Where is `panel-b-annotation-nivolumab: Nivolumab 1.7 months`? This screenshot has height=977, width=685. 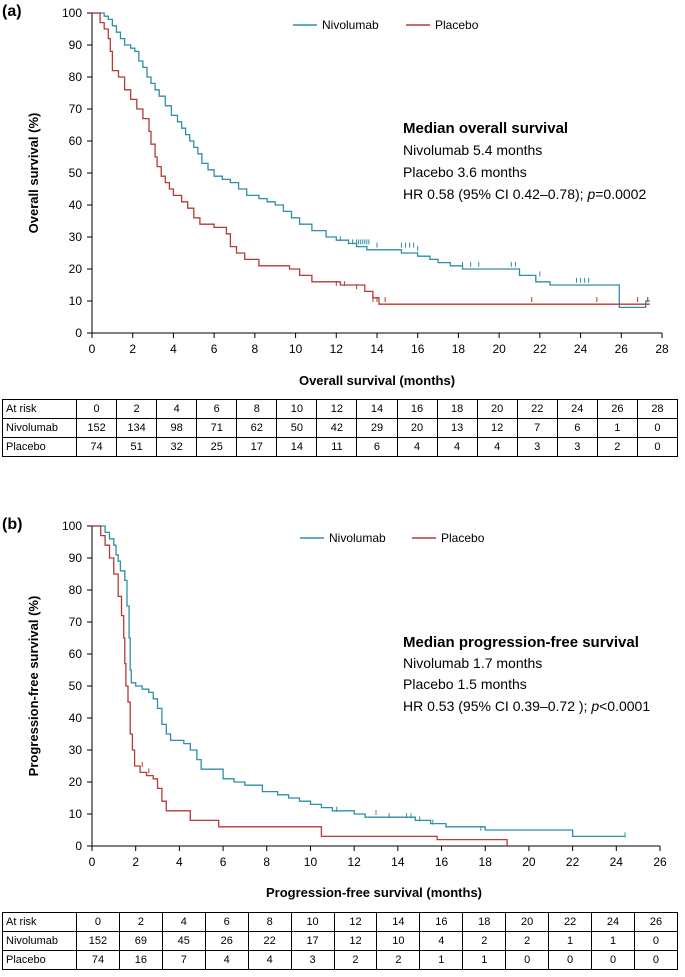
panel-b-annotation-nivolumab: Nivolumab 1.7 months is located at coordinates (472, 663).